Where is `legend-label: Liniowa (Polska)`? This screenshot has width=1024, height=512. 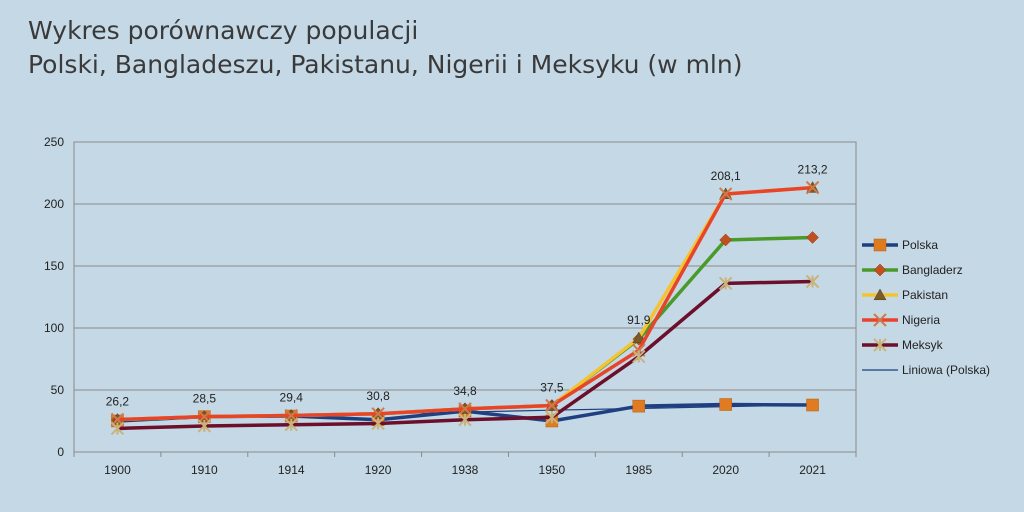
legend-label: Liniowa (Polska) is located at coordinates (946, 369).